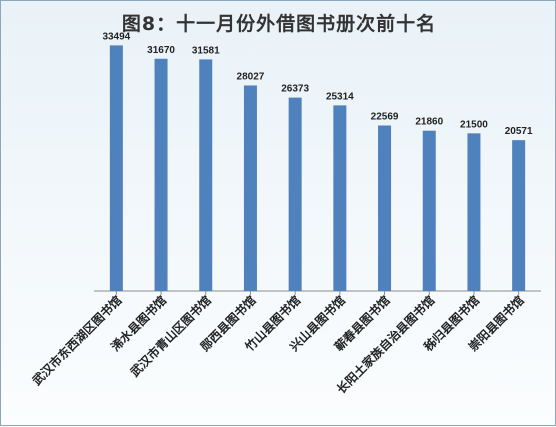 This screenshot has height=427, width=556. What do you see at coordinates (474, 124) in the screenshot?
I see `data-label: 21500` at bounding box center [474, 124].